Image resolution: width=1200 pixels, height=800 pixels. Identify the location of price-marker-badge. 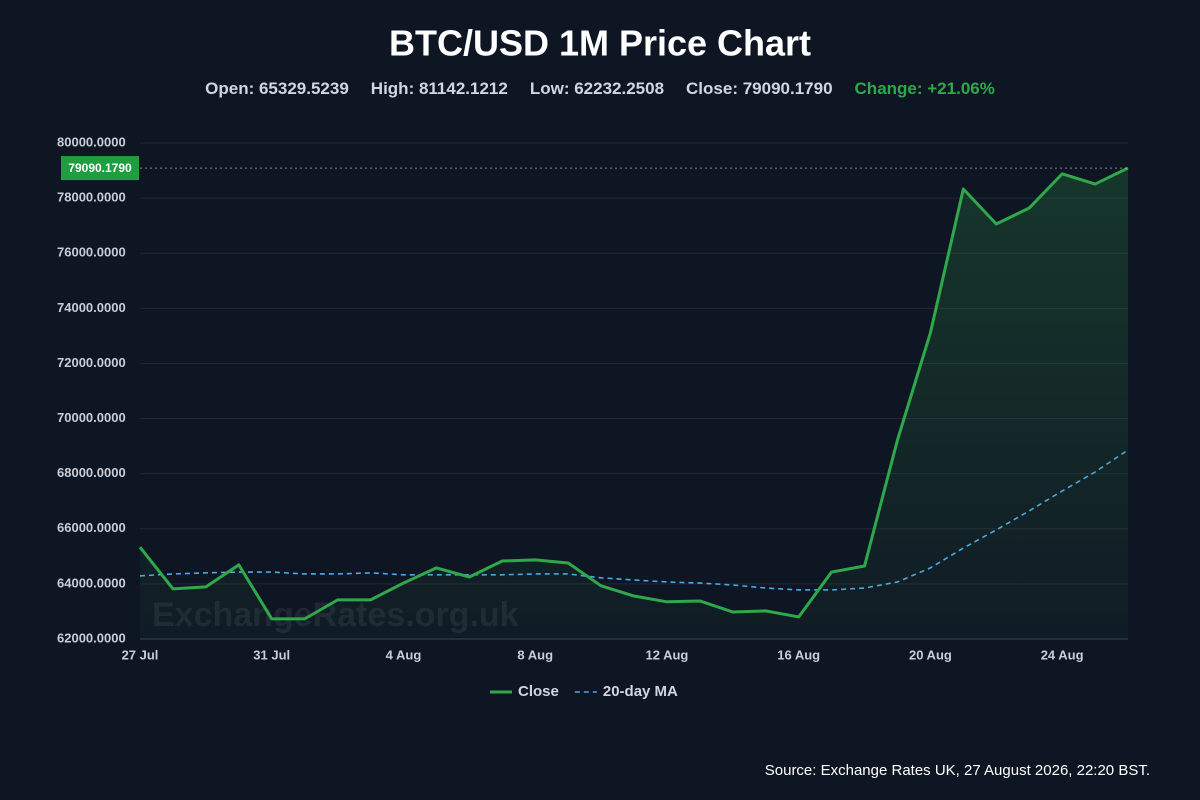
(100, 168).